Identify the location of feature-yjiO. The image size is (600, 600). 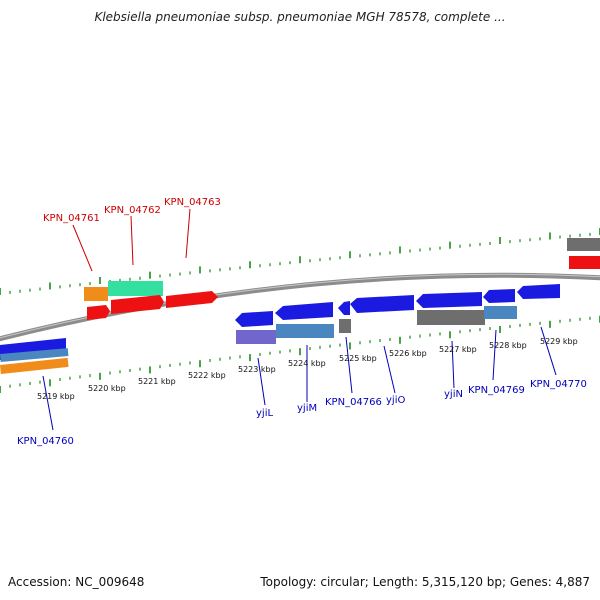
(382, 304).